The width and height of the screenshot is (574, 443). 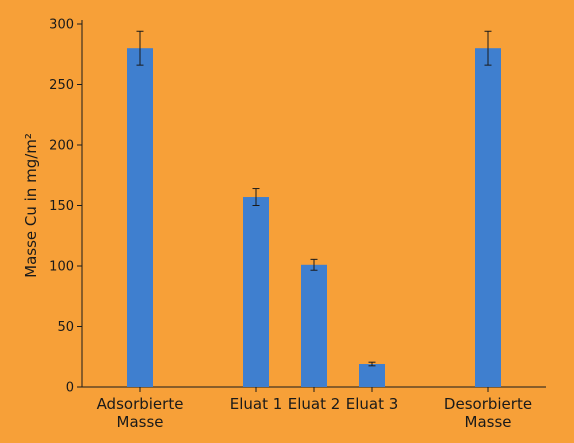 I want to click on y-axis-title: Masse Cu in mg/m², so click(x=31, y=205).